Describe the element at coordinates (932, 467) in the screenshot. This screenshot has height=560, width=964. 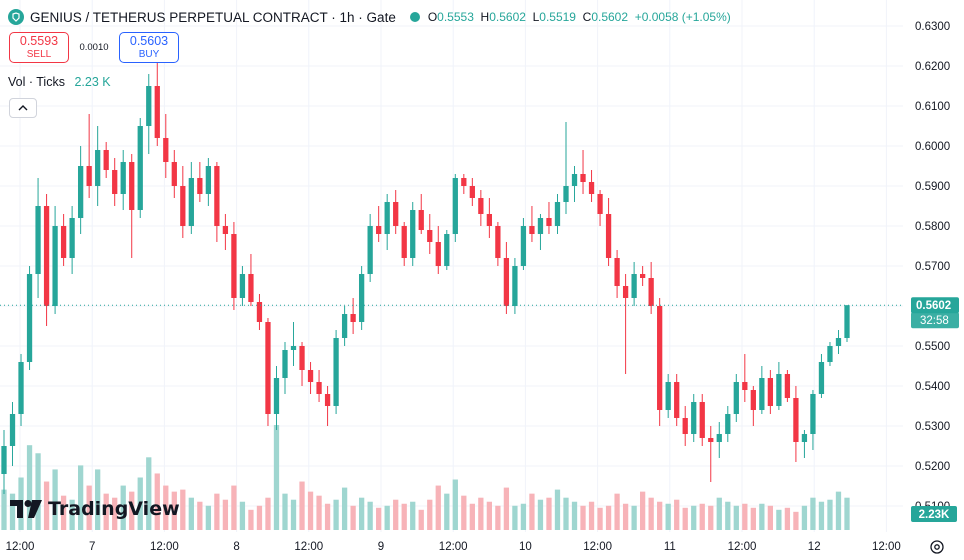
I see `y-tick-label: 0.5200` at that location.